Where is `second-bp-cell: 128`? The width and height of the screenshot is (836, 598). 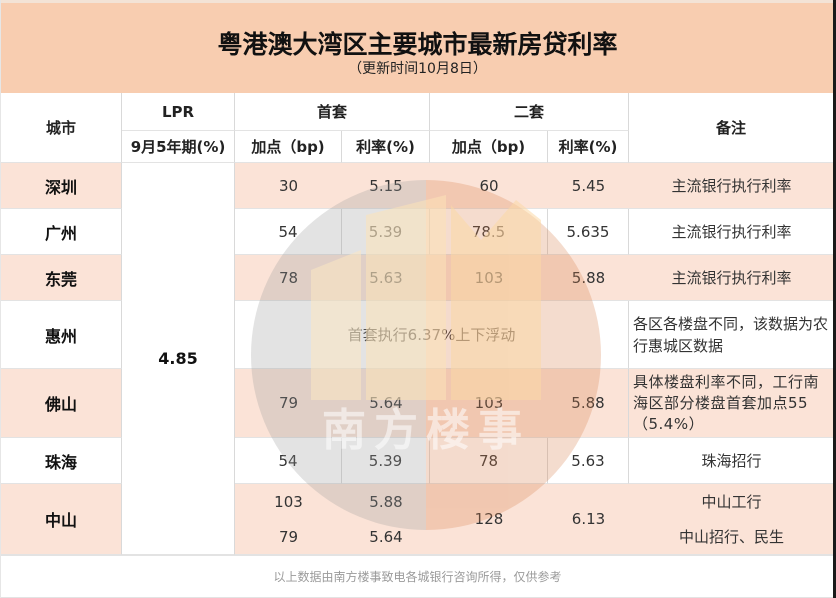
second-bp-cell: 128 is located at coordinates (489, 519).